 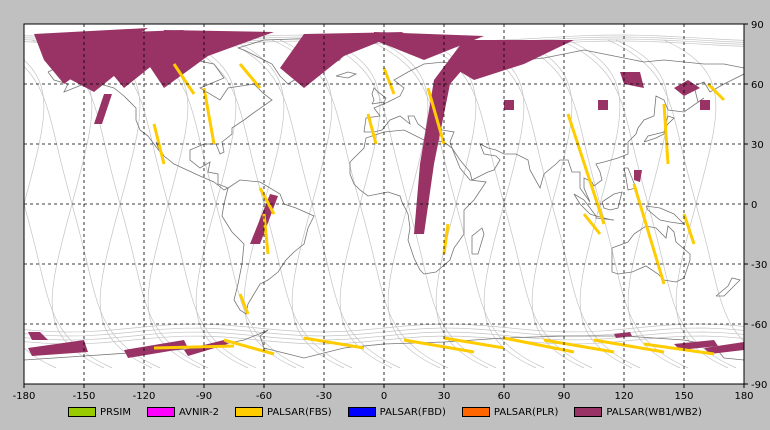 I want to click on legend-label: PALSAR(PLR), so click(x=526, y=412).